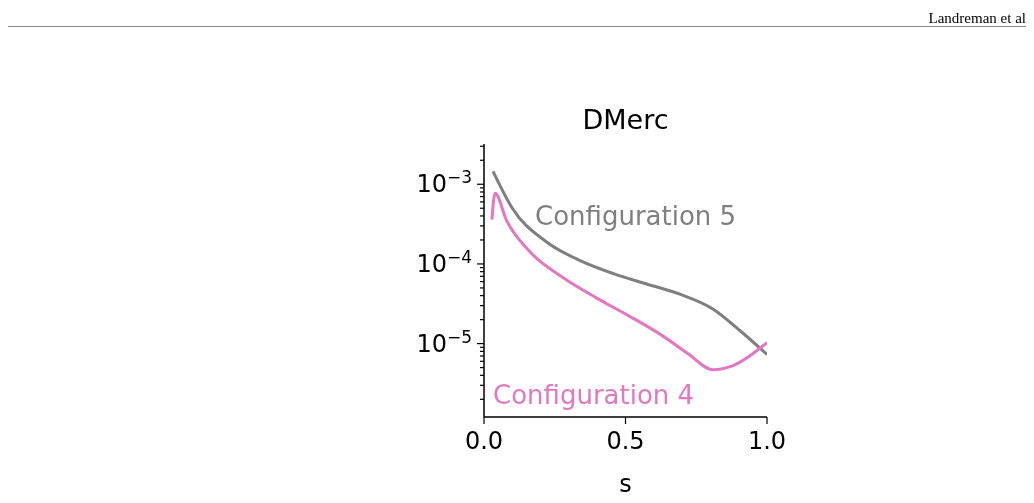  What do you see at coordinates (444, 182) in the screenshot?
I see `y-tick-label: 10$^{−3}$` at bounding box center [444, 182].